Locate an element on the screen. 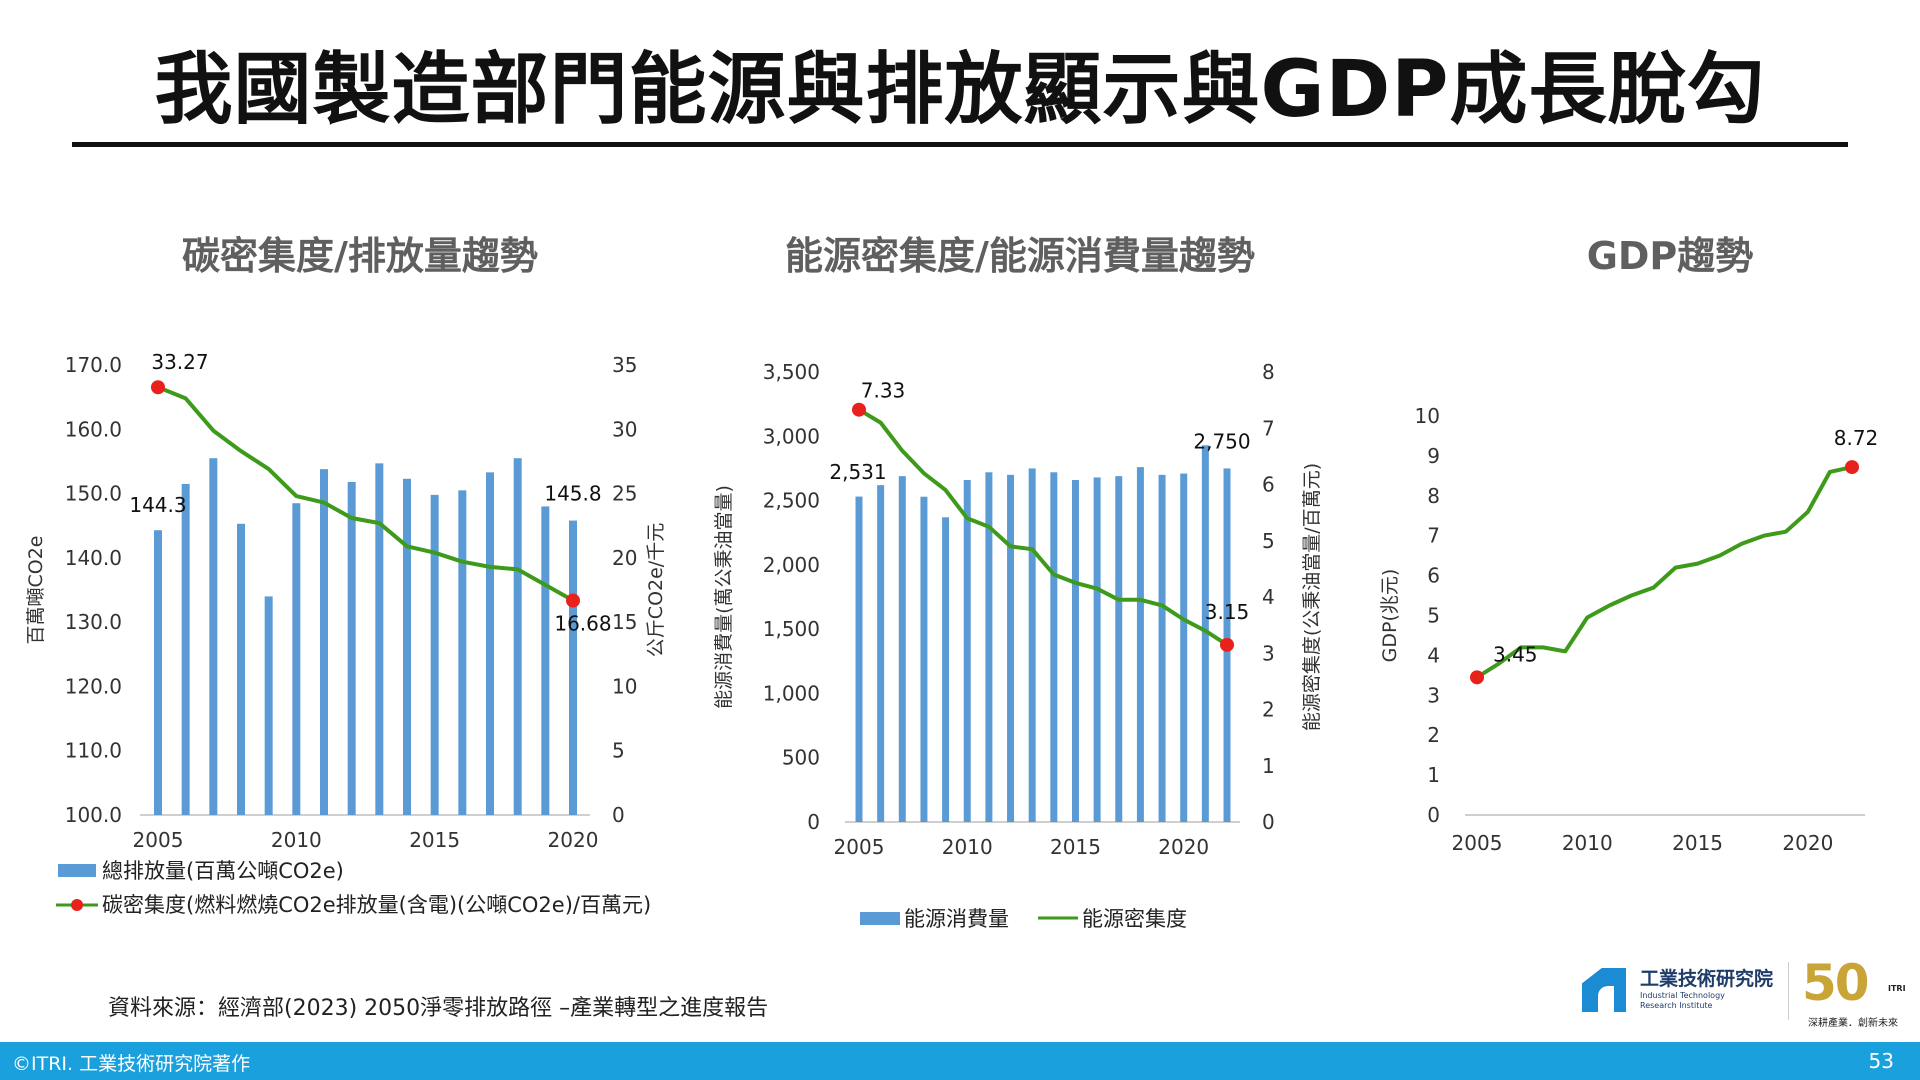 The width and height of the screenshot is (1920, 1080). chart2-y-right-tick: 2 is located at coordinates (1268, 710).